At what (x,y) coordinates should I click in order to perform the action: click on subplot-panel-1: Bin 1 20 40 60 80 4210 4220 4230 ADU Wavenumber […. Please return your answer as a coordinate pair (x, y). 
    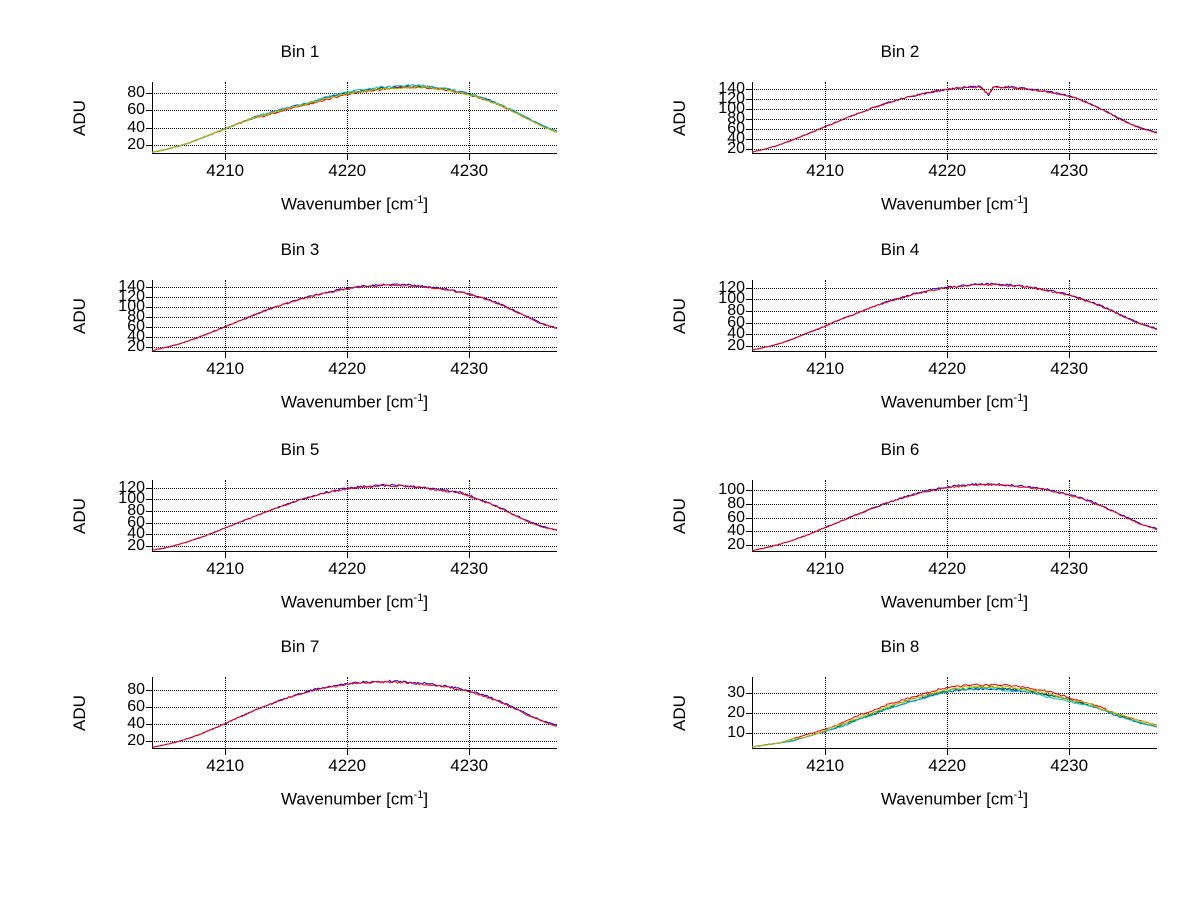
    Looking at the image, I should click on (300, 142).